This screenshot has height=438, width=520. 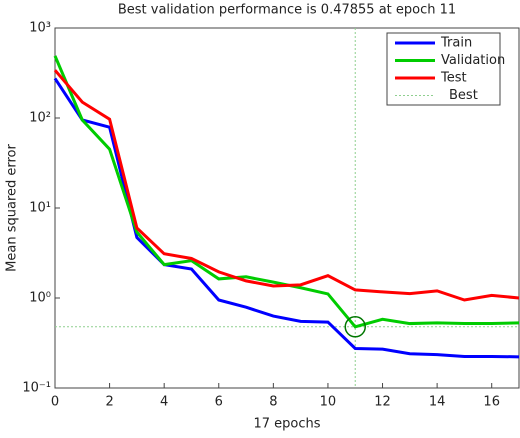 What do you see at coordinates (491, 402) in the screenshot?
I see `x-tick-label: 16` at bounding box center [491, 402].